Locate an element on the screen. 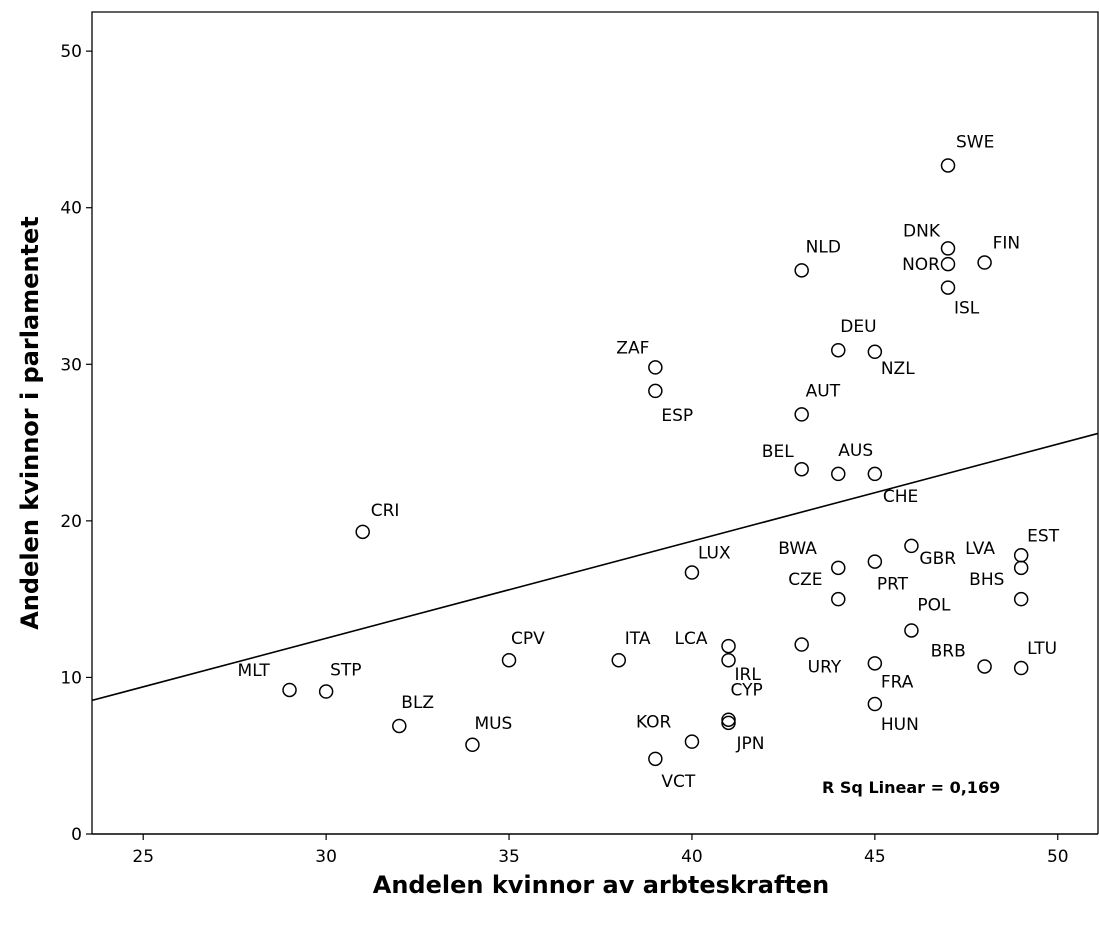  y-axis: 0 10 20 30 40 50 is located at coordinates (76, 443).